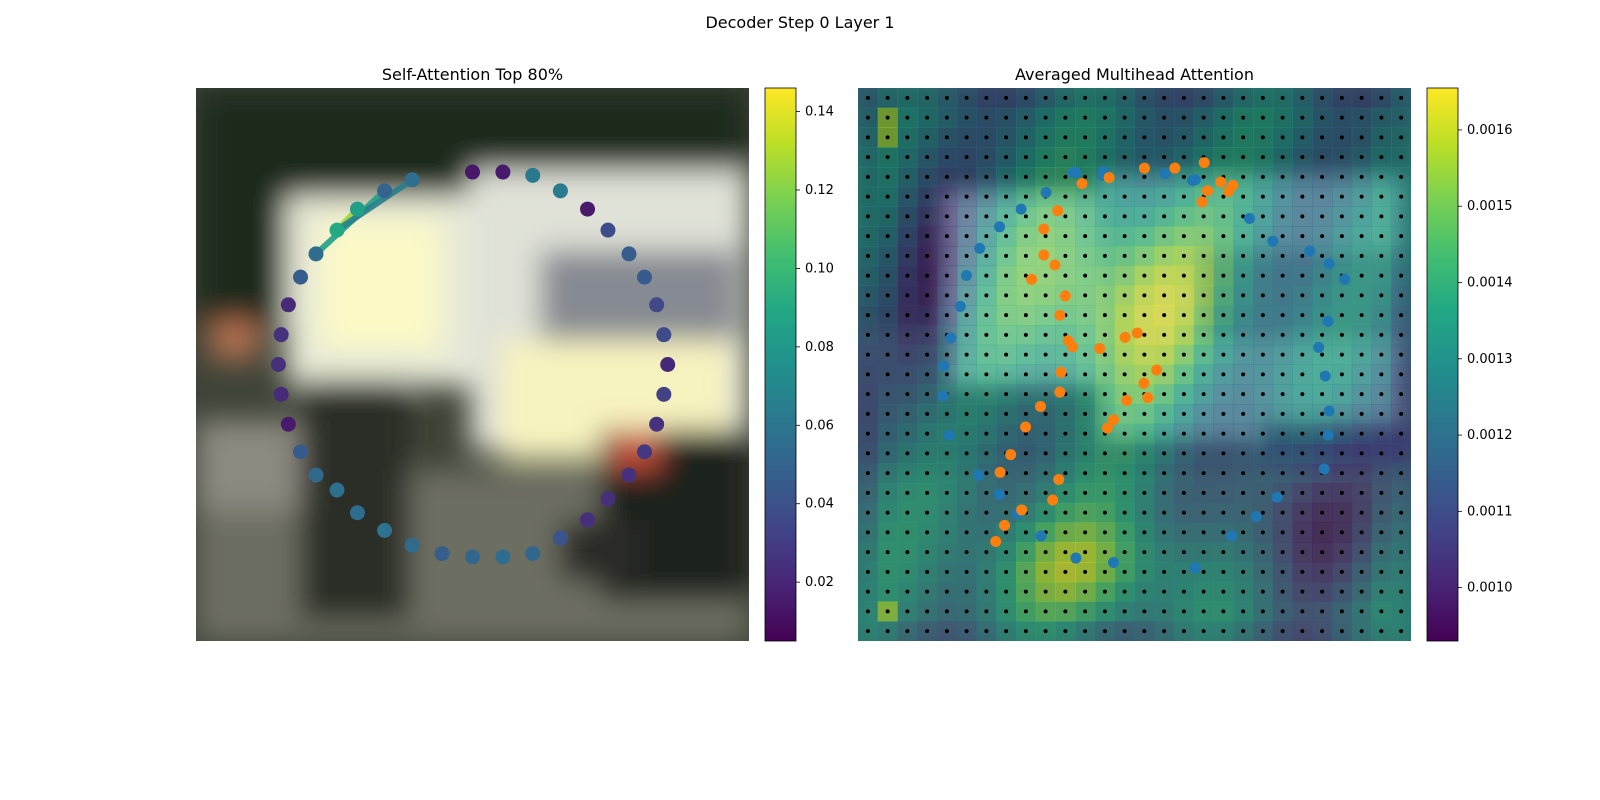 Image resolution: width=1600 pixels, height=800 pixels. Describe the element at coordinates (1490, 130) in the screenshot. I see `right-colorbar-tick-label: 0.0016` at that location.